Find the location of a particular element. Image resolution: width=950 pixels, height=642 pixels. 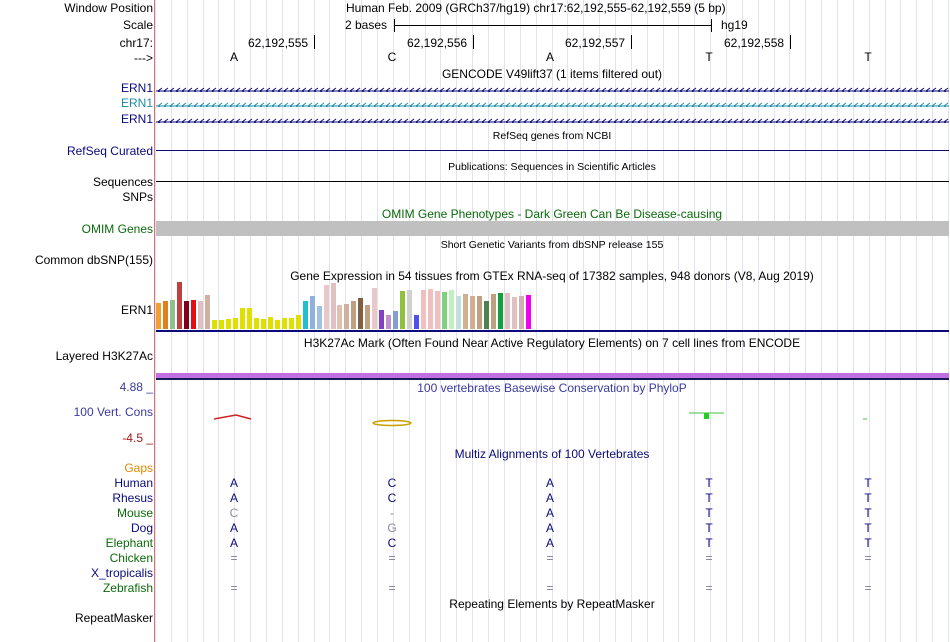

species-label-rhesus: Rhesus is located at coordinates (132, 498).